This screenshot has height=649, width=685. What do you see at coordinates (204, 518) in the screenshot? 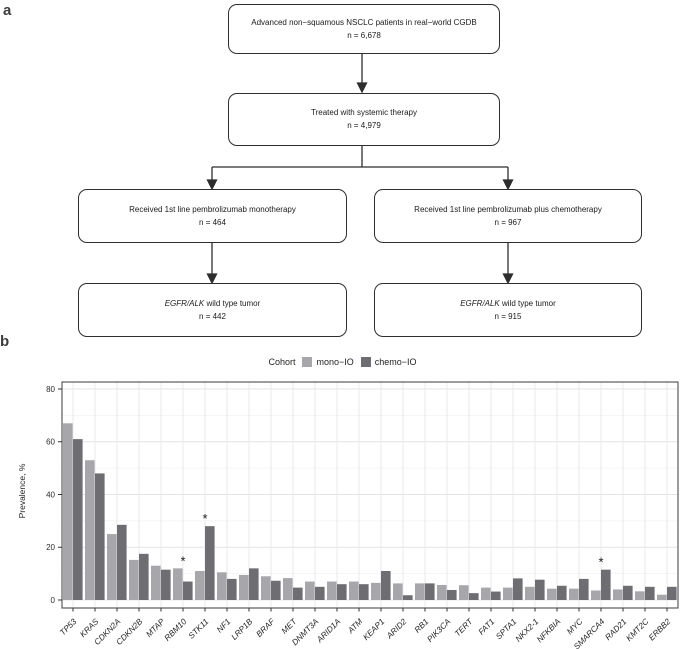
I see `significance-asterisk-STK11: *` at bounding box center [204, 518].